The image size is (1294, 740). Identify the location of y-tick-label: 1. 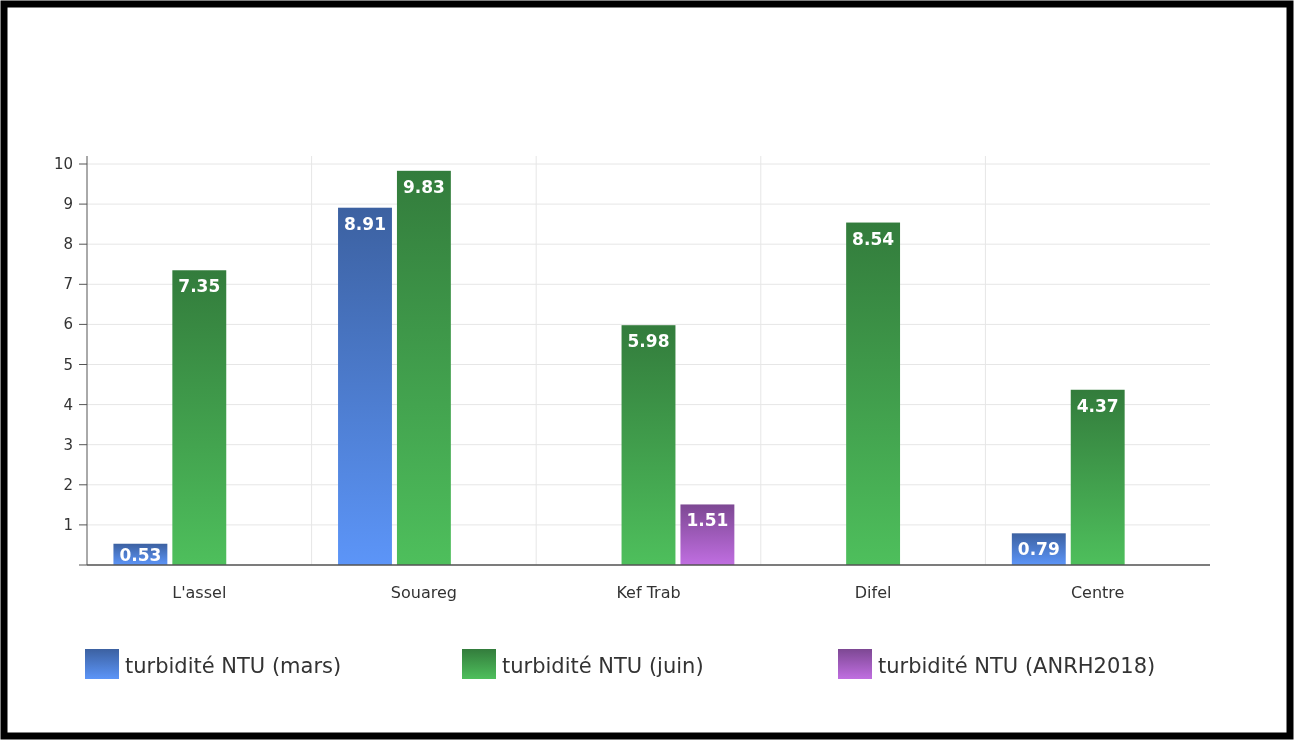
(68, 524).